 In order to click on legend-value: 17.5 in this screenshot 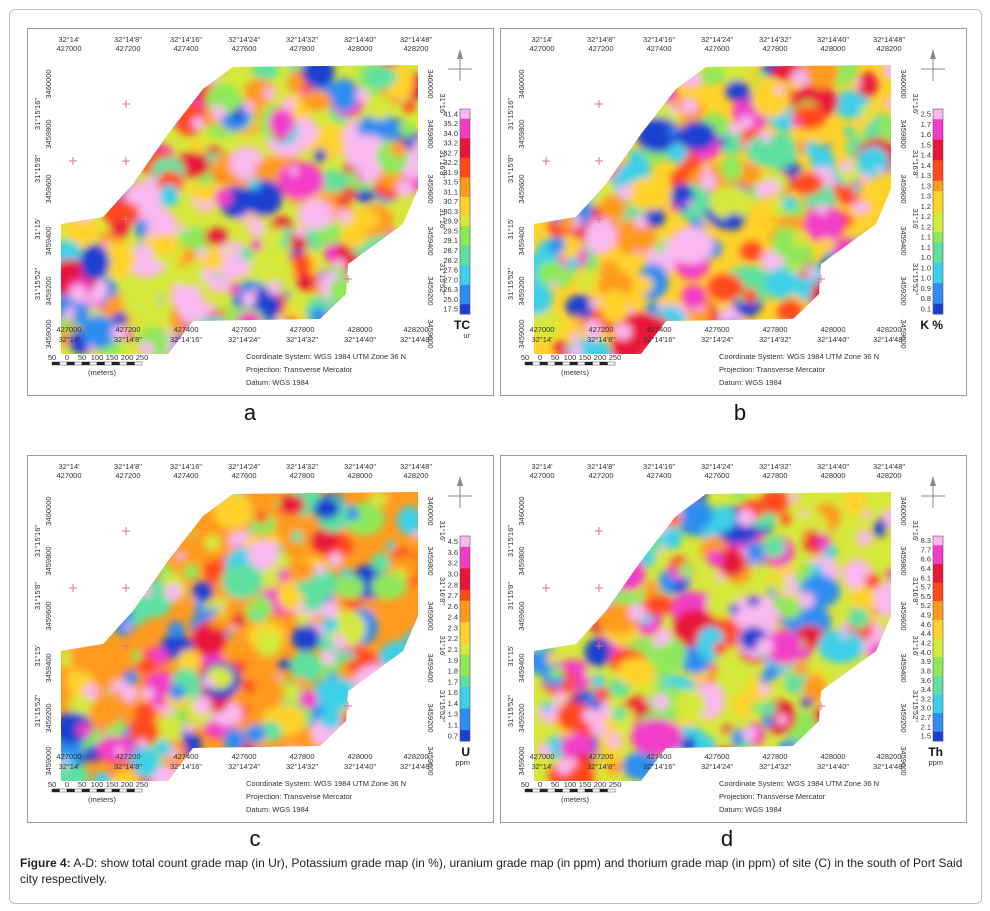, I will do `click(450, 309)`.